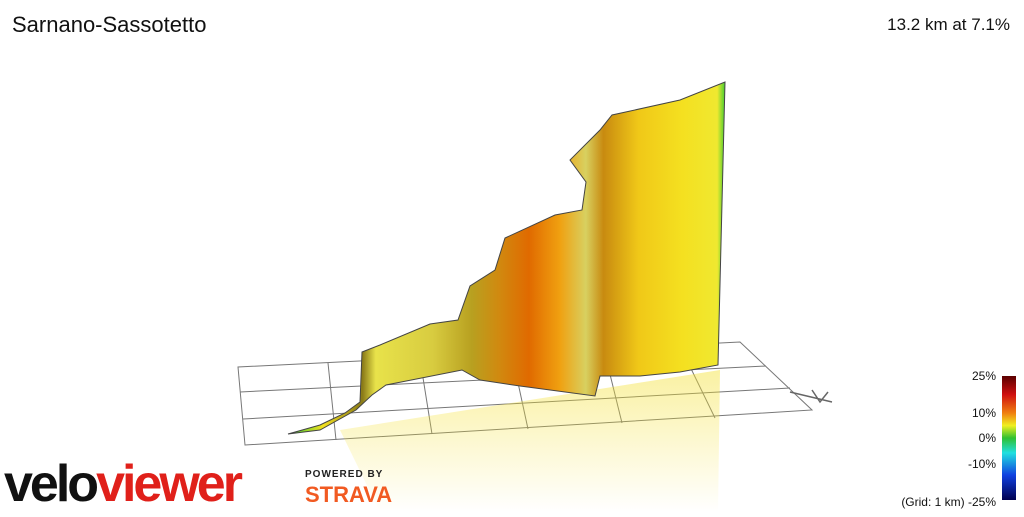  Describe the element at coordinates (332, 401) in the screenshot. I see `grid-line` at that location.